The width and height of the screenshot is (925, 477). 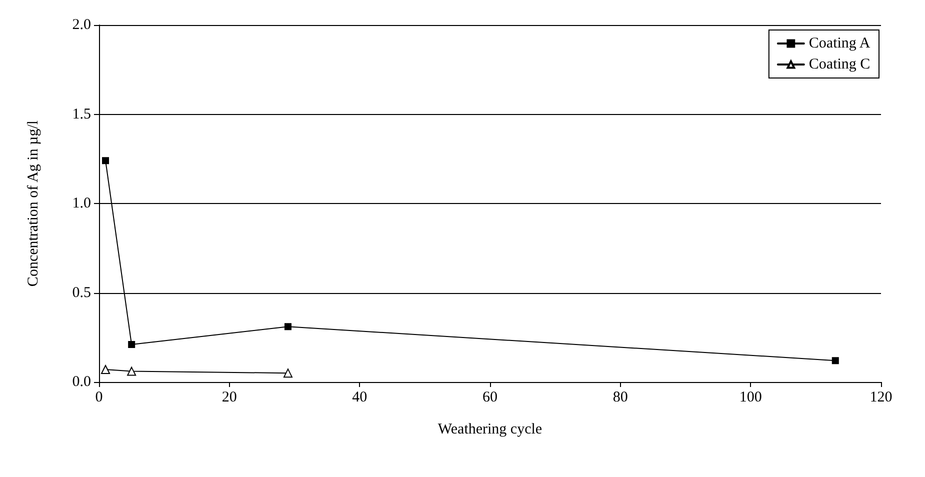 I want to click on y-axis-title: Concentration of Ag in µg/l, so click(x=34, y=203).